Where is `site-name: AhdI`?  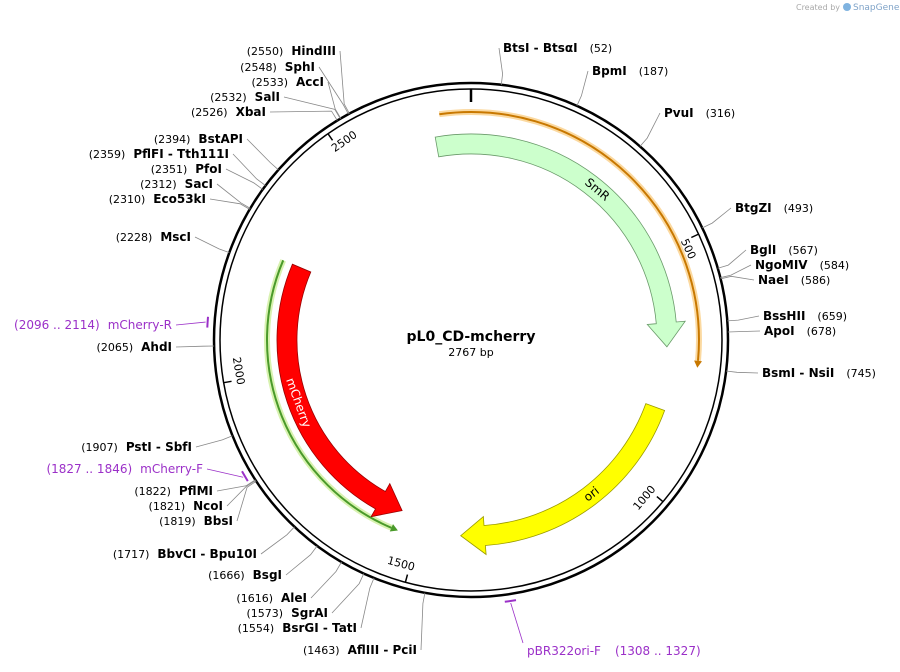 site-name: AhdI is located at coordinates (156, 347).